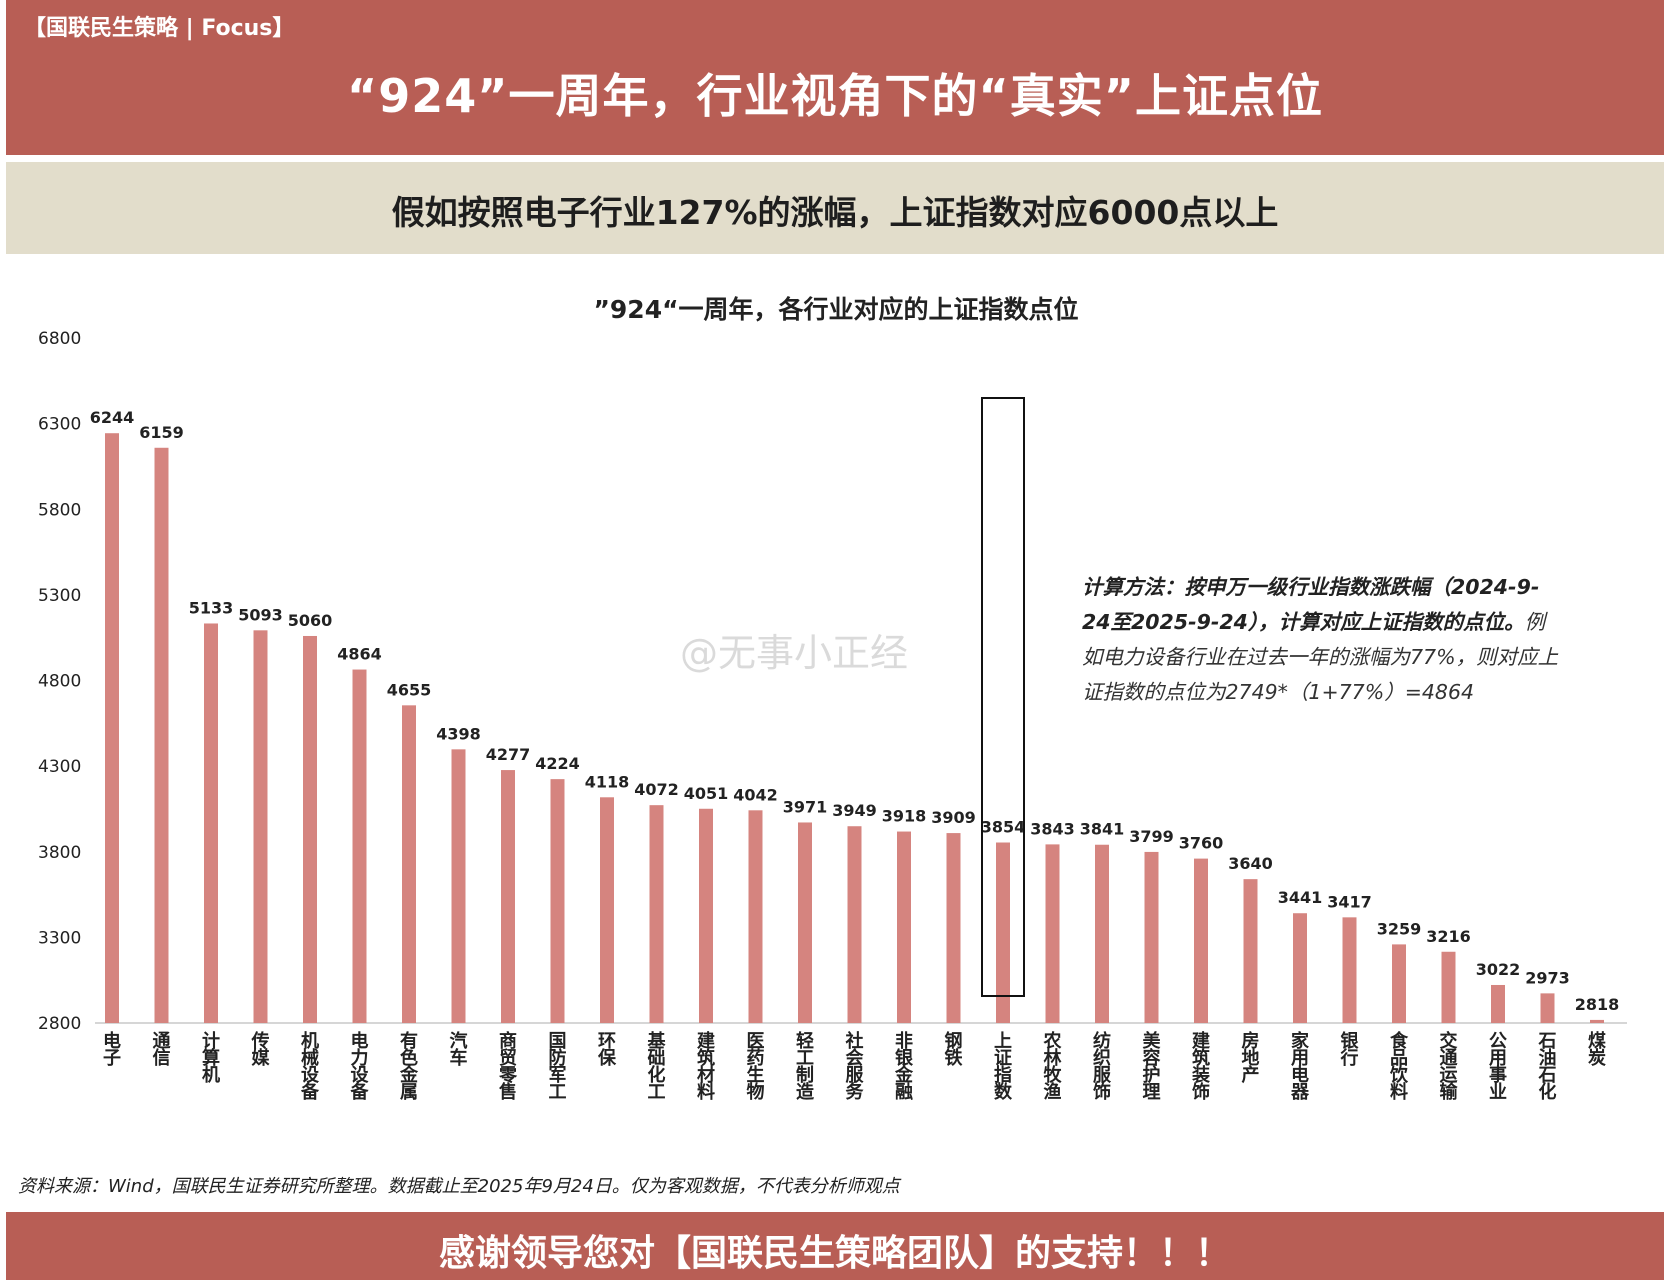  I want to click on data-label: 3843, so click(1052, 828).